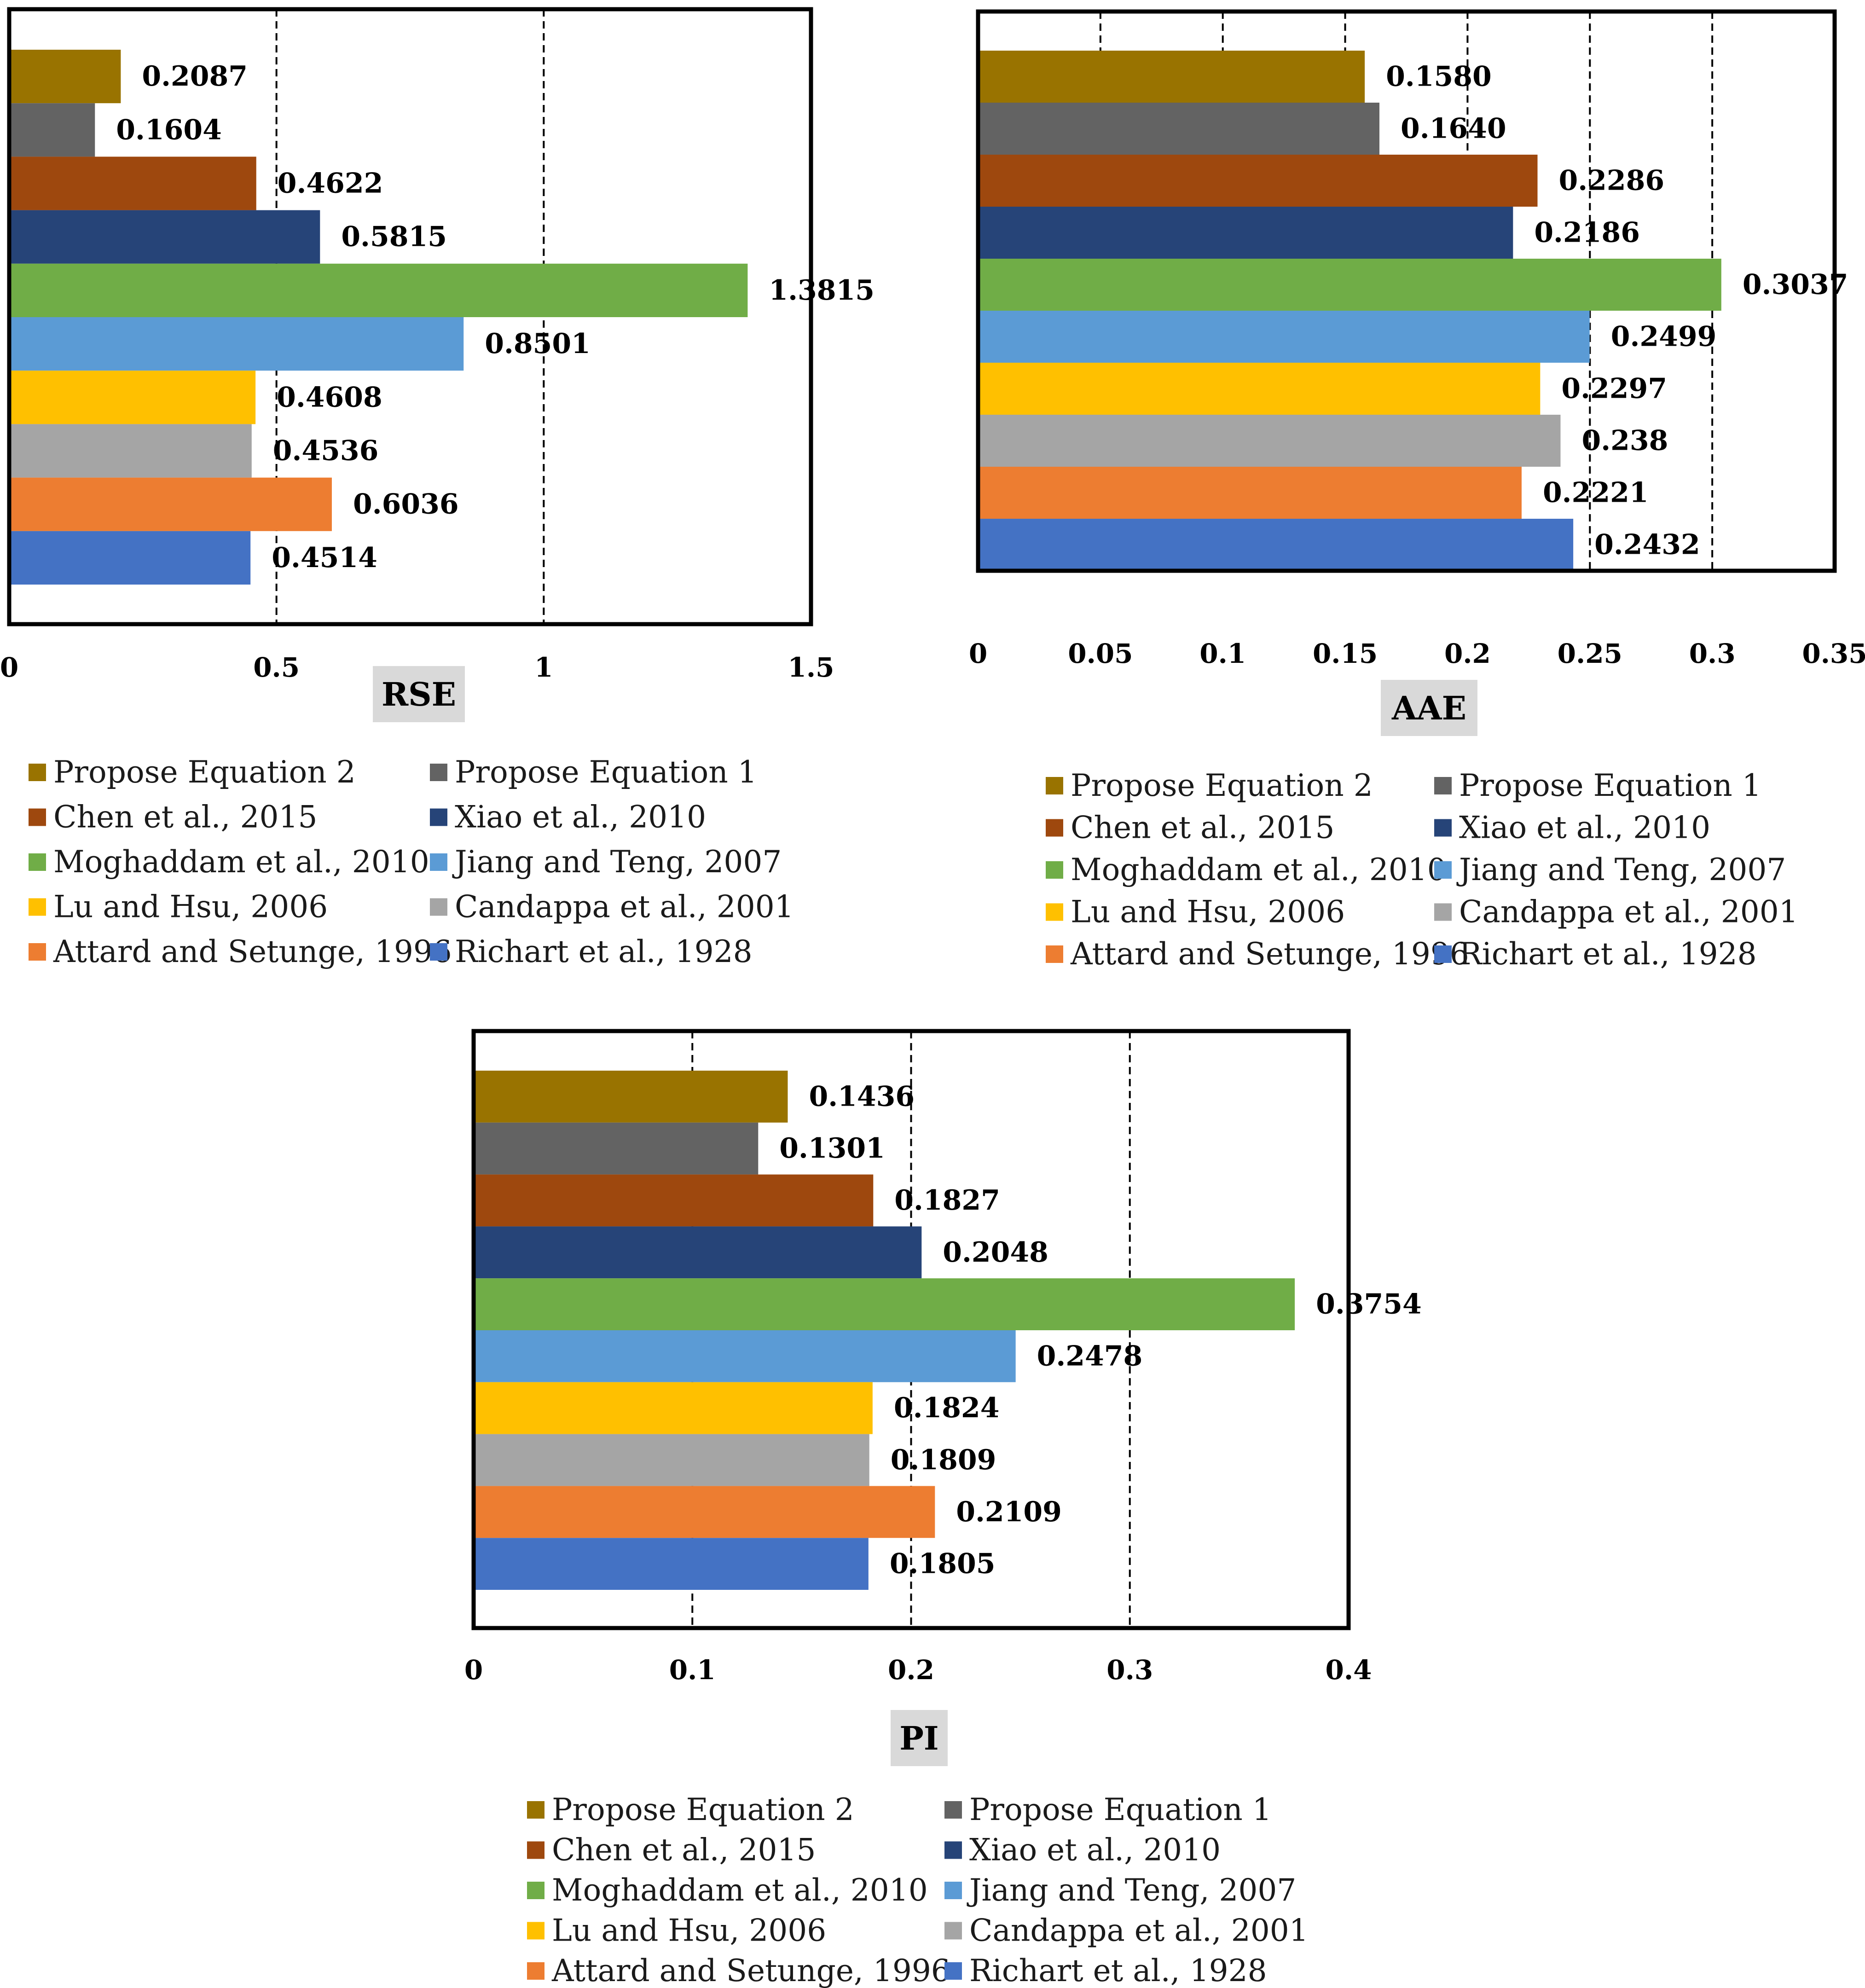  I want to click on tick-label: 0.35, so click(1833, 653).